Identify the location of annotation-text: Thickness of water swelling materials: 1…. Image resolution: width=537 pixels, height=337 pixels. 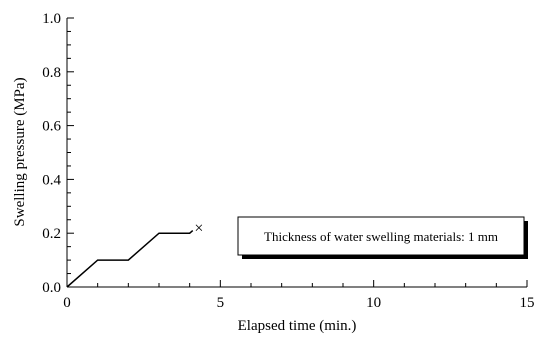
(381, 236).